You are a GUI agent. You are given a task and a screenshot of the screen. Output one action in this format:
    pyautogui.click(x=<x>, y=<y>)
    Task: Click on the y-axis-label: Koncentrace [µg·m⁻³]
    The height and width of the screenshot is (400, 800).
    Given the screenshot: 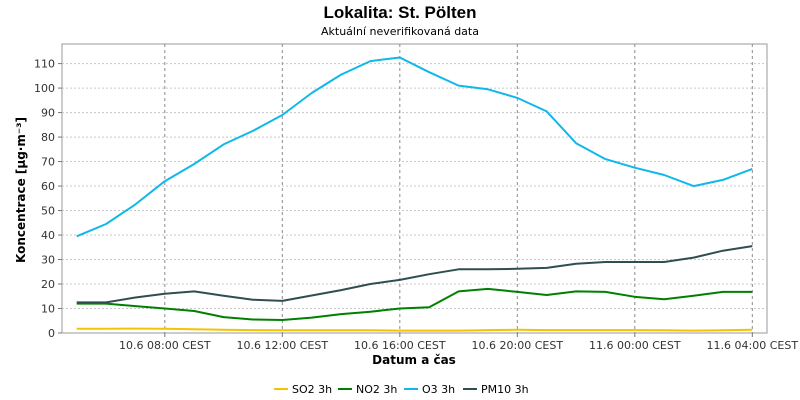 What is the action you would take?
    pyautogui.click(x=21, y=190)
    